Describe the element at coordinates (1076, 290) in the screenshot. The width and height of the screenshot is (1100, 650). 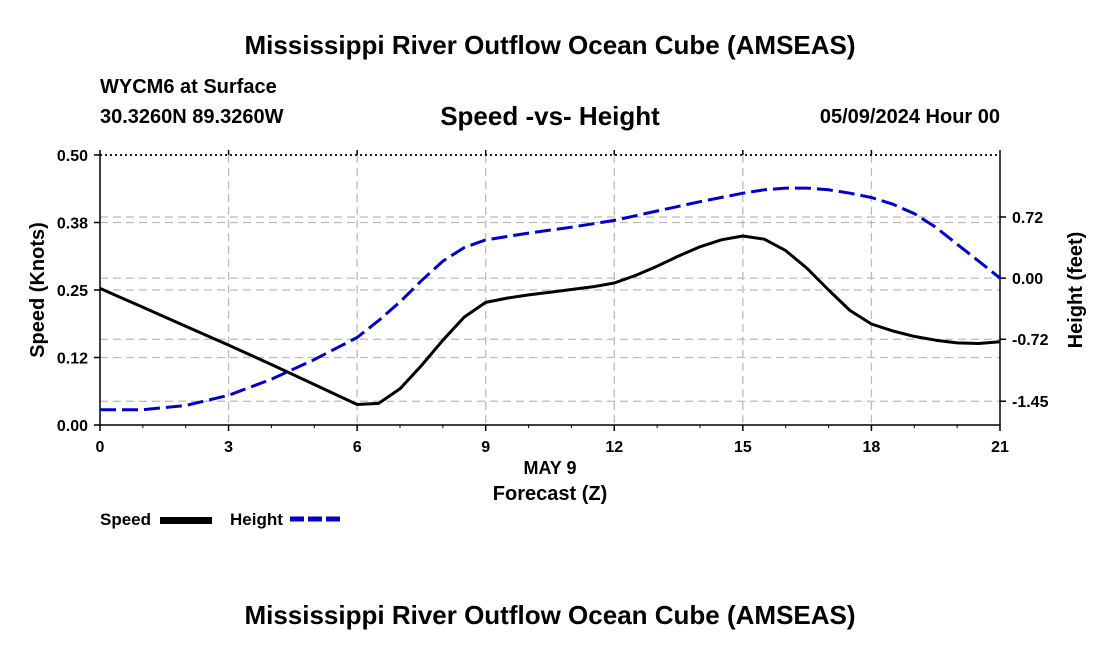
I see `y-axis-right-label: Height (feet)` at that location.